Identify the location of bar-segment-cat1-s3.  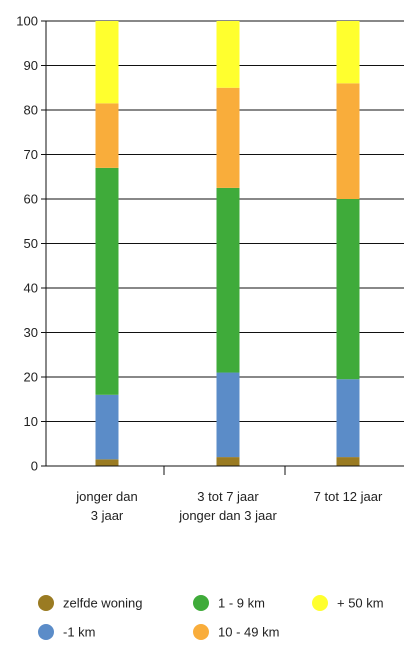
(228, 137).